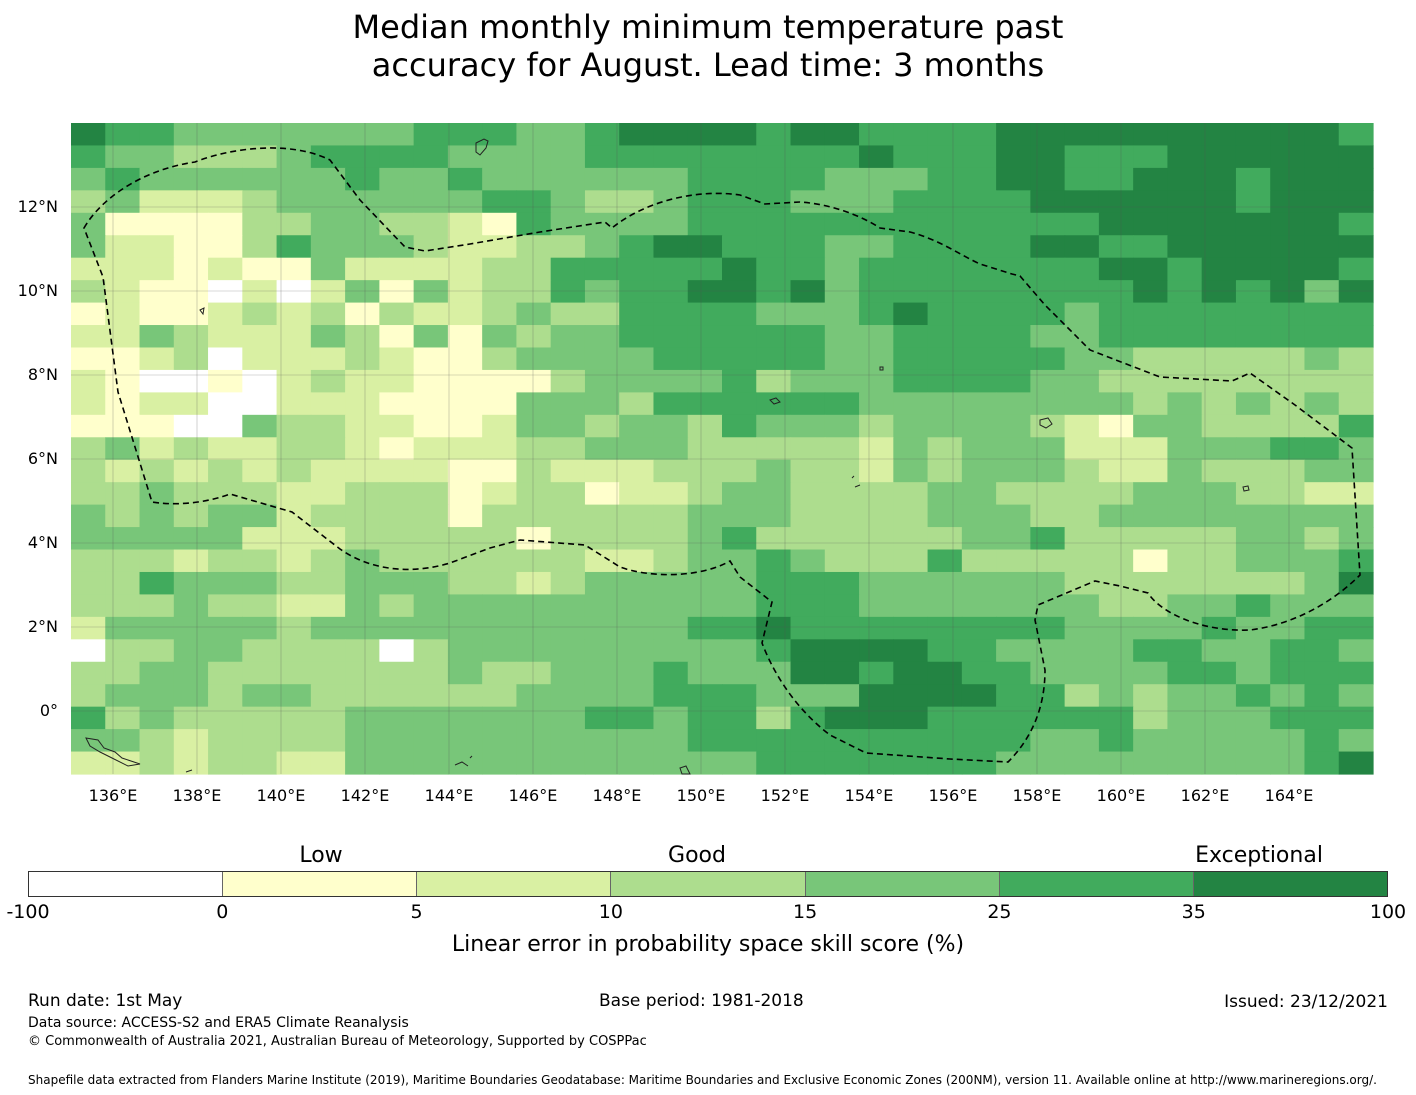 The height and width of the screenshot is (1095, 1416). What do you see at coordinates (701, 1001) in the screenshot?
I see `base-period: Base period: 1981-2018` at bounding box center [701, 1001].